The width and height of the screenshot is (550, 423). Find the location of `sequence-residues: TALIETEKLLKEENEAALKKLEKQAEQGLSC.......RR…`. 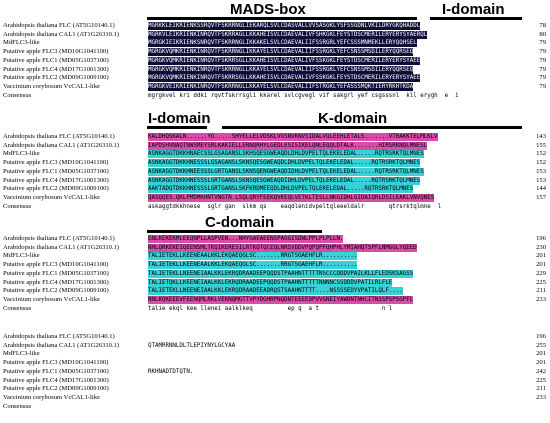

sequence-residues: TALIETEKLLKEENEAALKKLEKQAEQGLSC.......RR… is located at coordinates (333, 256).